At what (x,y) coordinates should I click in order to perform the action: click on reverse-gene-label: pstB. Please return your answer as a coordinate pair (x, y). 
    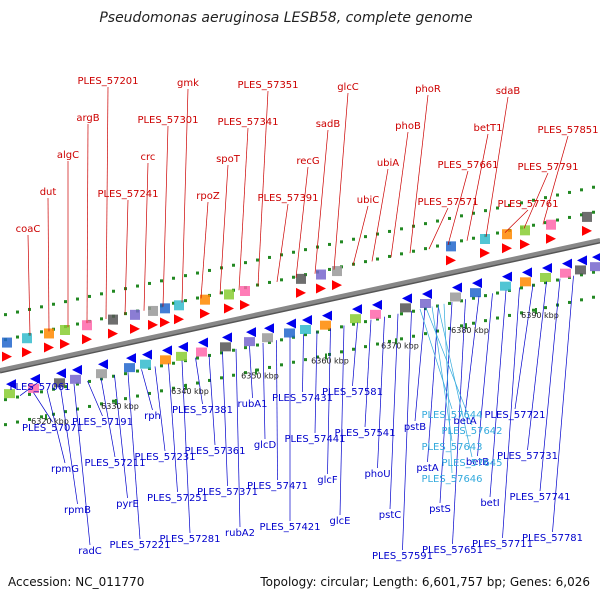
    Looking at the image, I should click on (415, 427).